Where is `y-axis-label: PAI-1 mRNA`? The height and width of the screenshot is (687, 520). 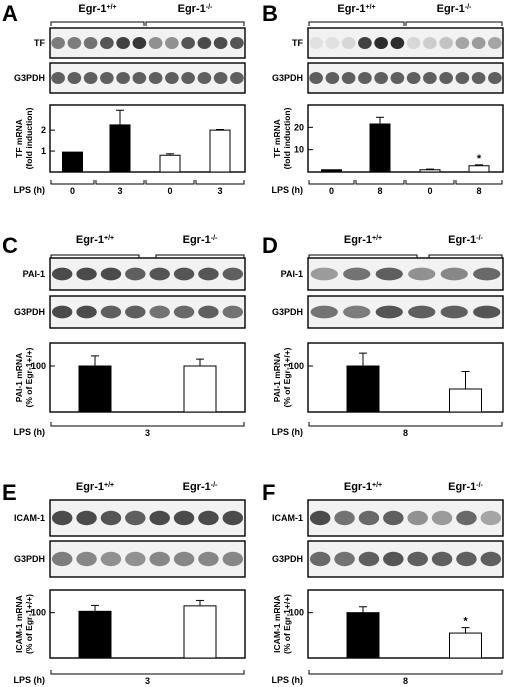 y-axis-label: PAI-1 mRNA is located at coordinates (19, 377).